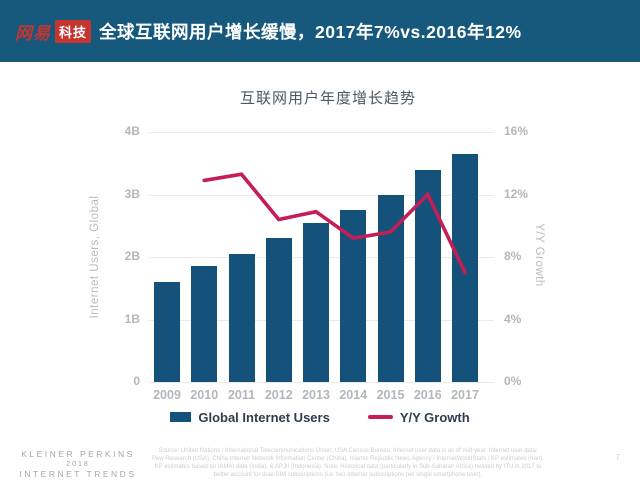 This screenshot has height=480, width=640. I want to click on y-axis-tick-left: 0, so click(136, 381).